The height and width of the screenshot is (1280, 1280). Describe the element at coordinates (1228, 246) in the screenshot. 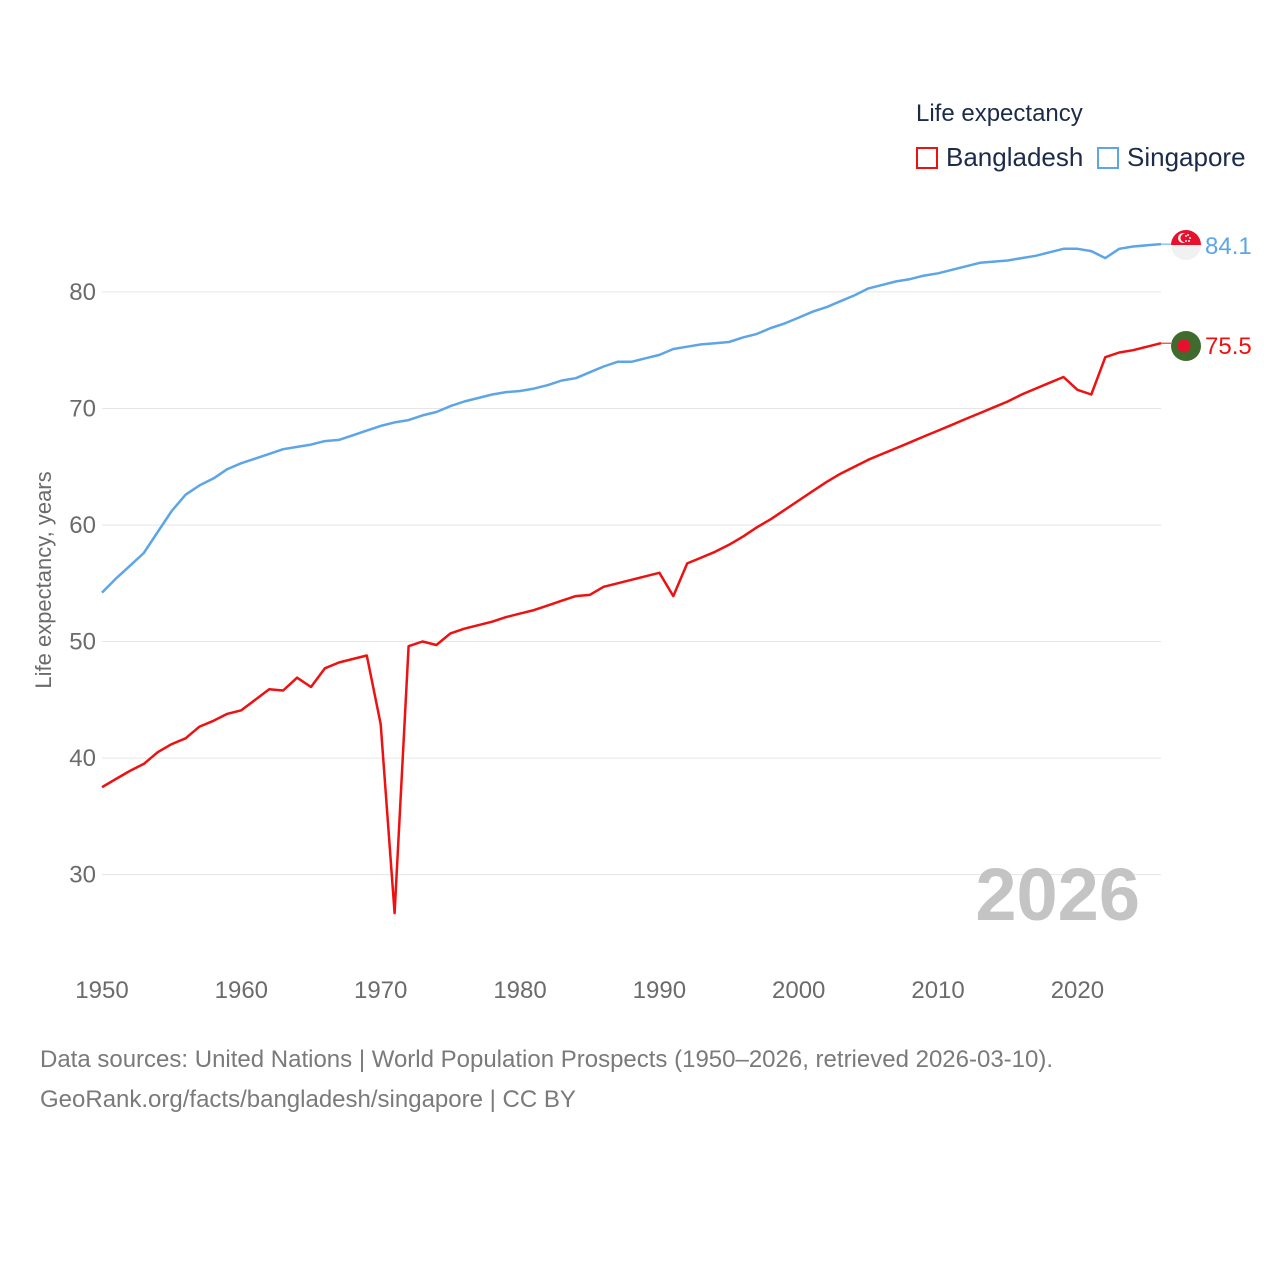

I see `end-label-singapore: 84.1` at that location.